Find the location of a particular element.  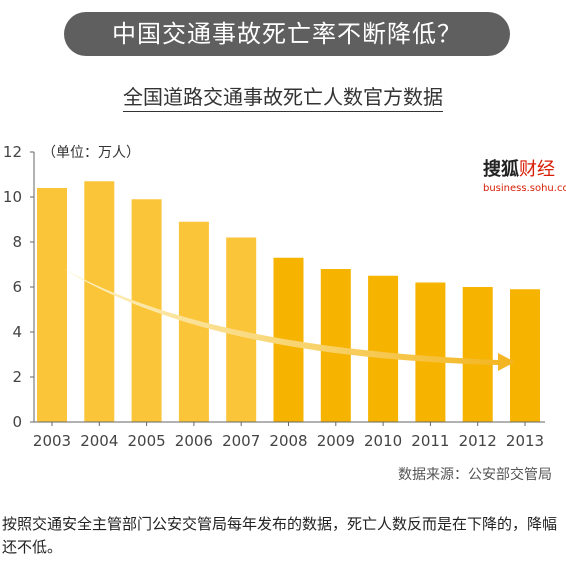

x-tick-label: 2010 is located at coordinates (383, 441).